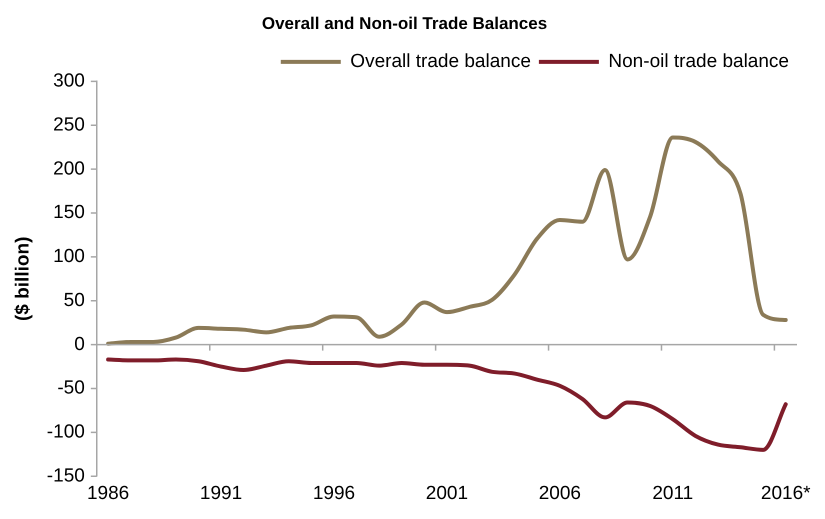 The image size is (825, 519). Describe the element at coordinates (440, 61) in the screenshot. I see `legend-label: Overall trade balance` at that location.